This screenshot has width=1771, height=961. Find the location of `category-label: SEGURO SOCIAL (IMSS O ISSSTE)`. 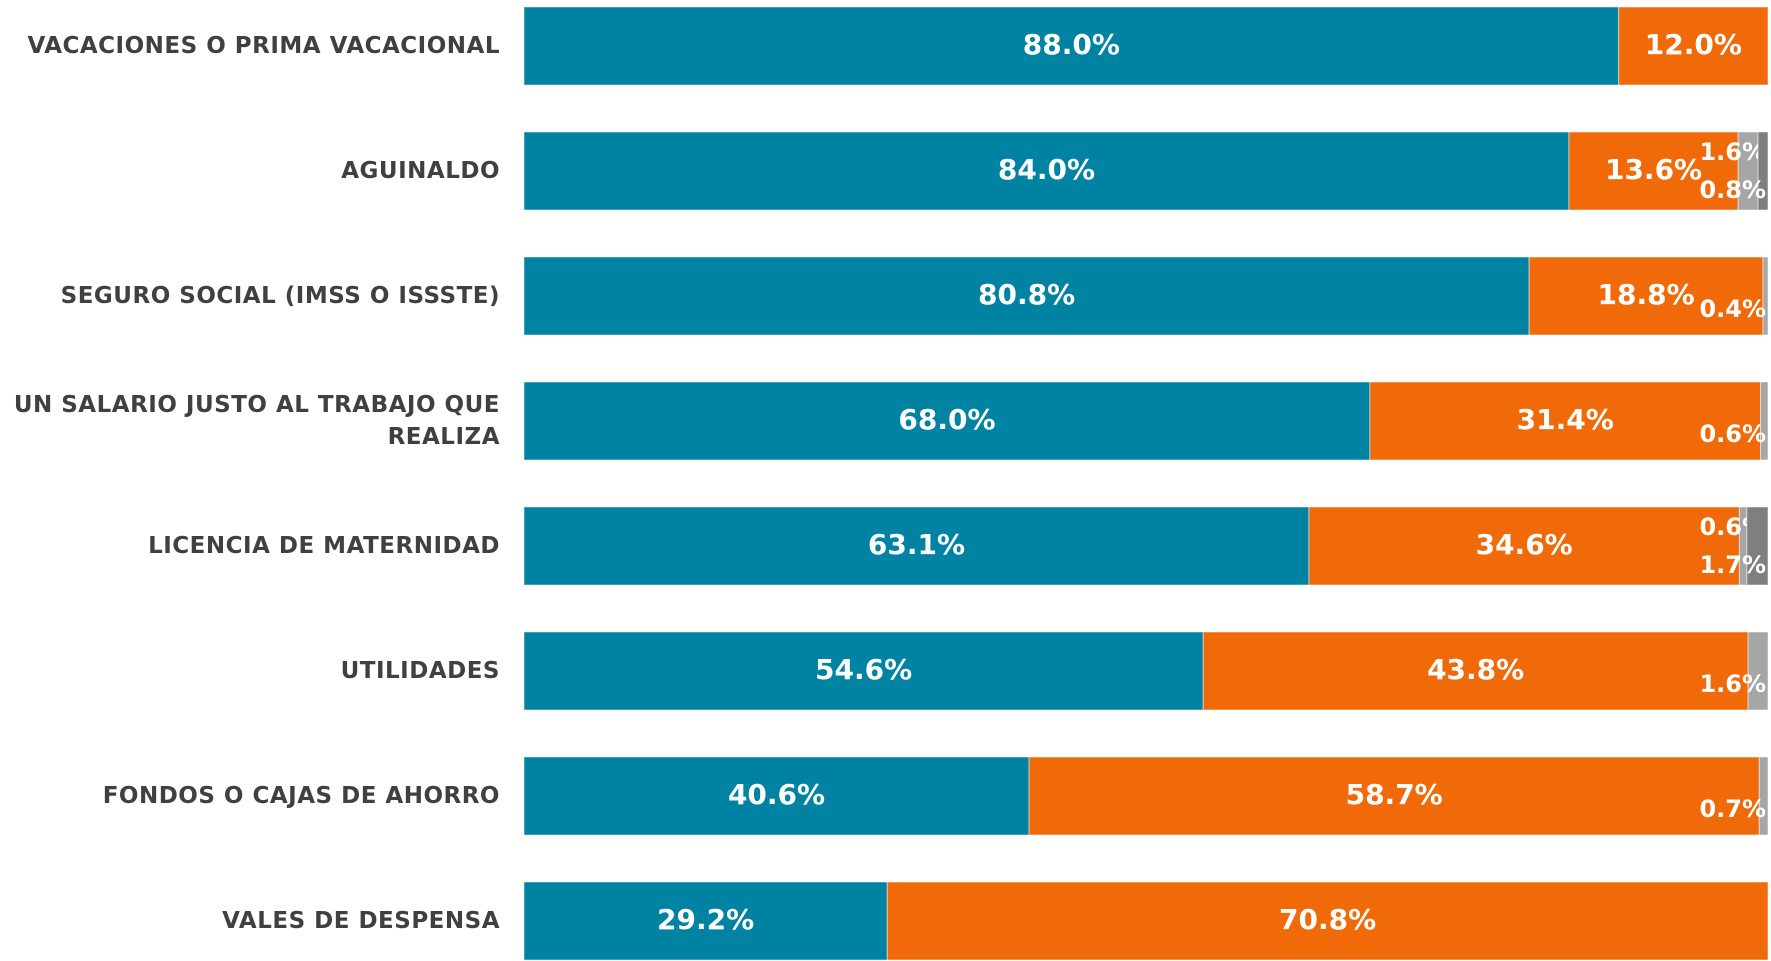

category-label: SEGURO SOCIAL (IMSS O ISSSTE) is located at coordinates (280, 296).